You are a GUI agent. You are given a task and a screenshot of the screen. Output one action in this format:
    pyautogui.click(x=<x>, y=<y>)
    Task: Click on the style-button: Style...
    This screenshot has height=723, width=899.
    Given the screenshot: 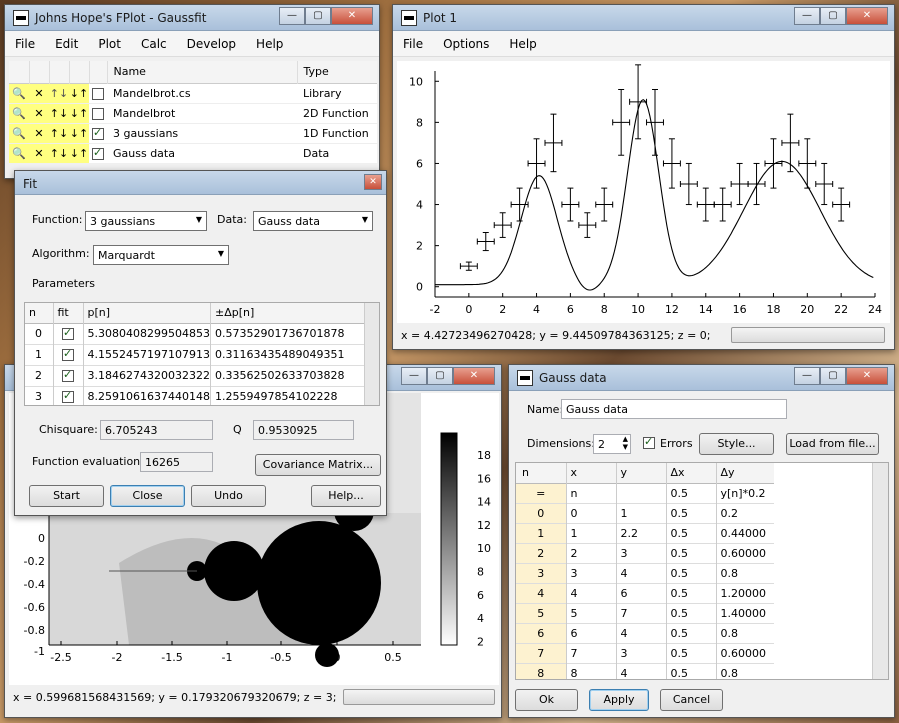 What is the action you would take?
    pyautogui.click(x=736, y=444)
    